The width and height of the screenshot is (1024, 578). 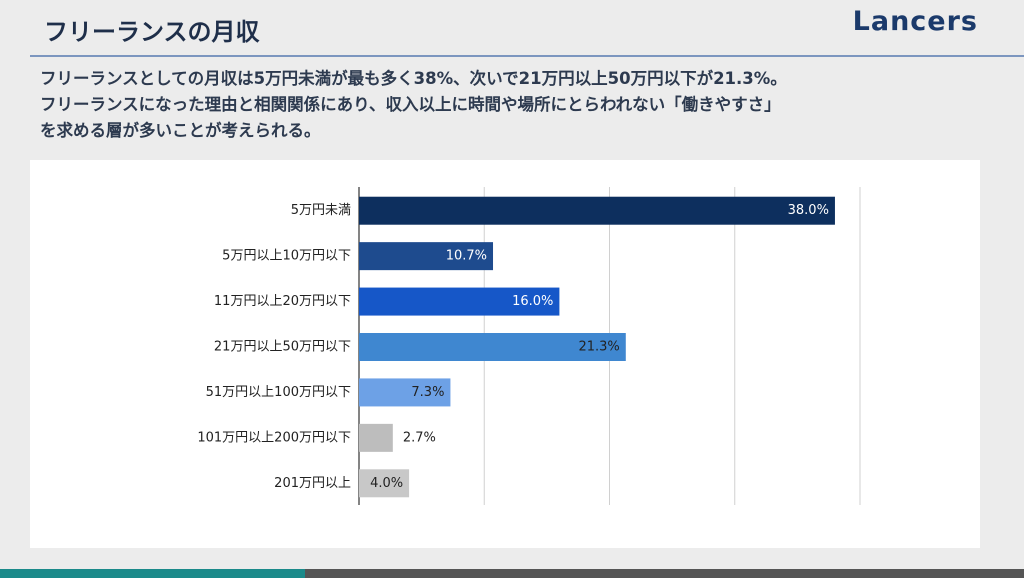 I want to click on title-rule, so click(x=527, y=56).